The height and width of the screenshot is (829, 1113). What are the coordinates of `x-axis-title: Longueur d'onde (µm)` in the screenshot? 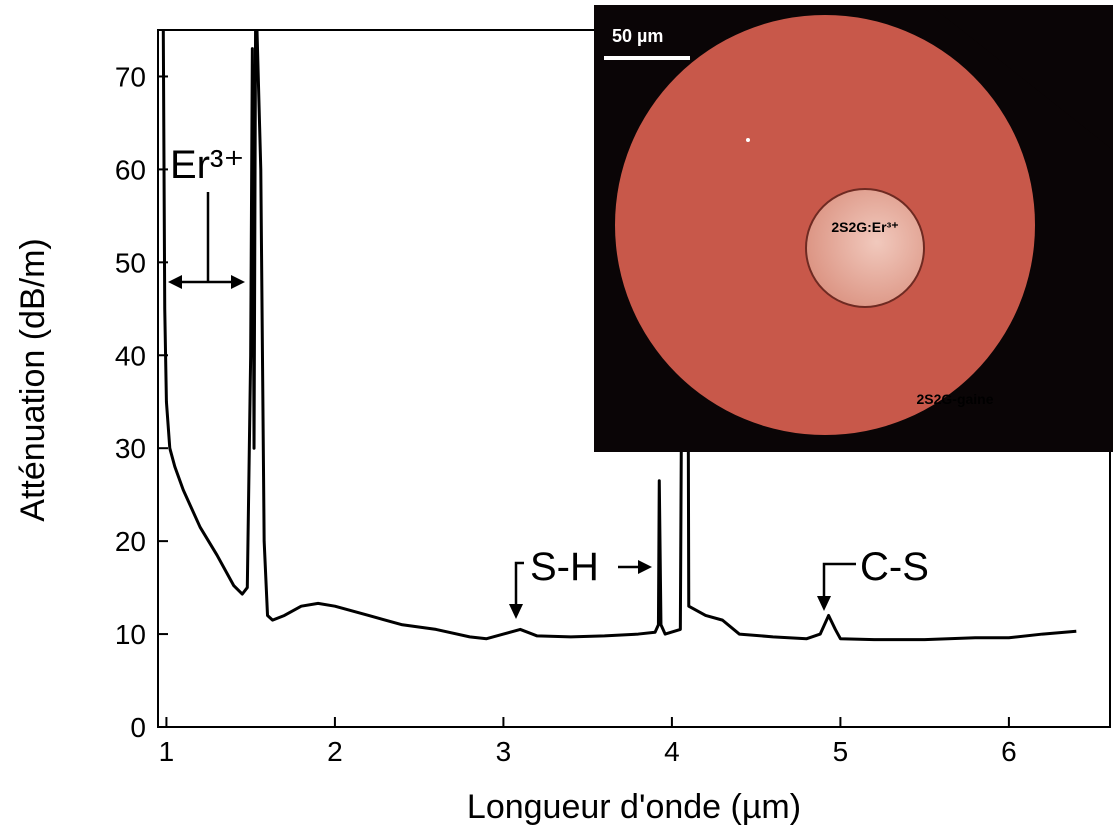 It's located at (634, 807).